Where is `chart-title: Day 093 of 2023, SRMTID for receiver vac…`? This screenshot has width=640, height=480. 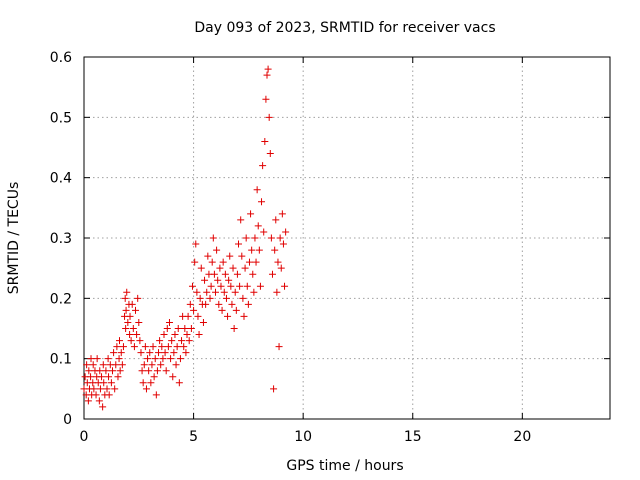 chart-title: Day 093 of 2023, SRMTID for receiver vac… is located at coordinates (344, 28).